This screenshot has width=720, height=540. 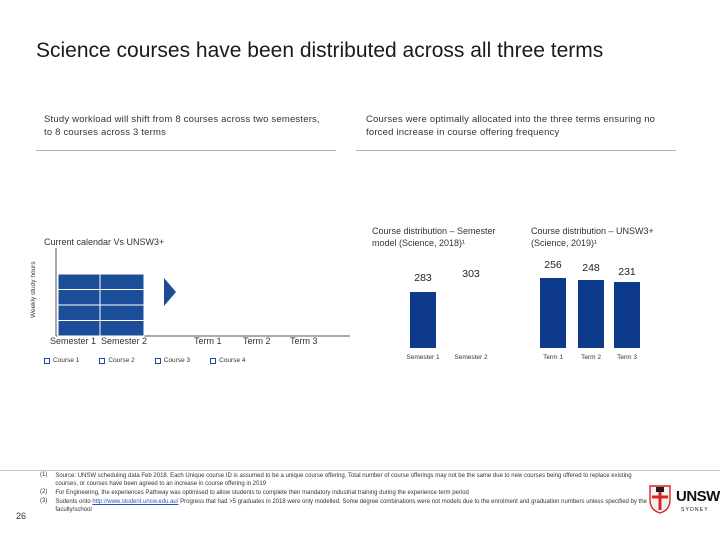 What do you see at coordinates (73, 341) in the screenshot?
I see `workload-tick-label: Semester 1` at bounding box center [73, 341].